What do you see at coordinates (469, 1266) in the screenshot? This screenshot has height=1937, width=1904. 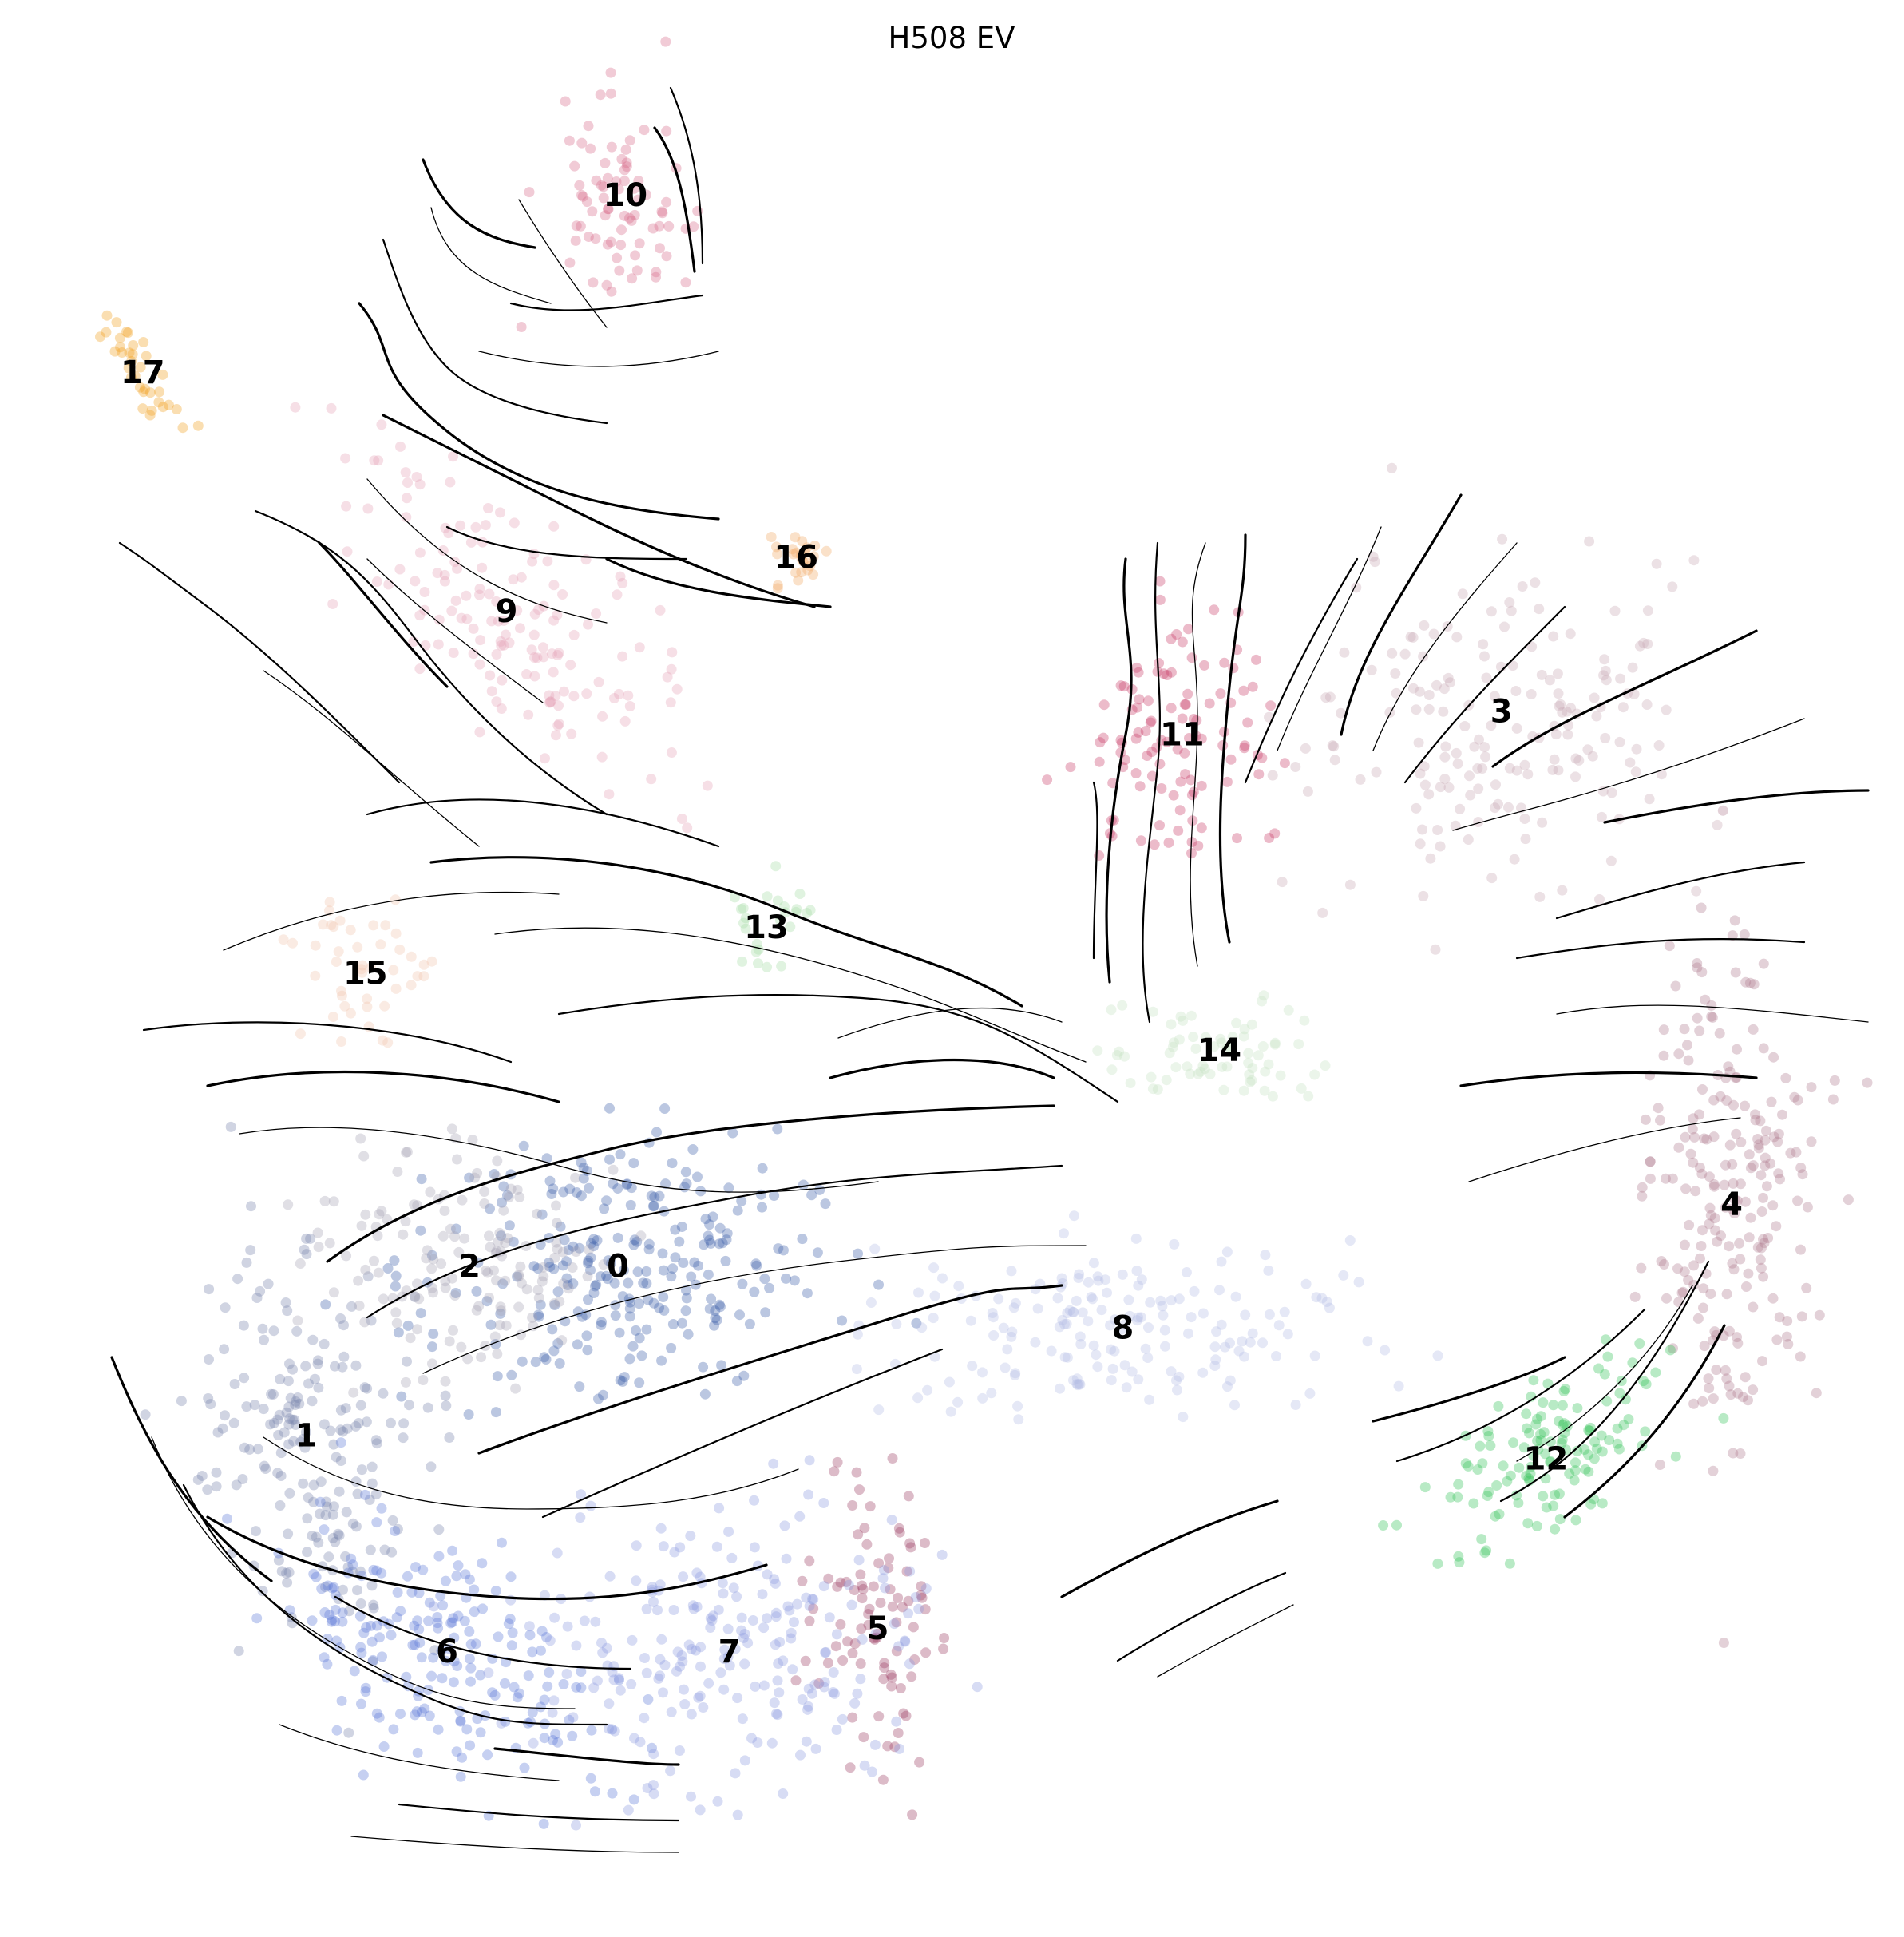 I see `cluster-label-2: 2` at bounding box center [469, 1266].